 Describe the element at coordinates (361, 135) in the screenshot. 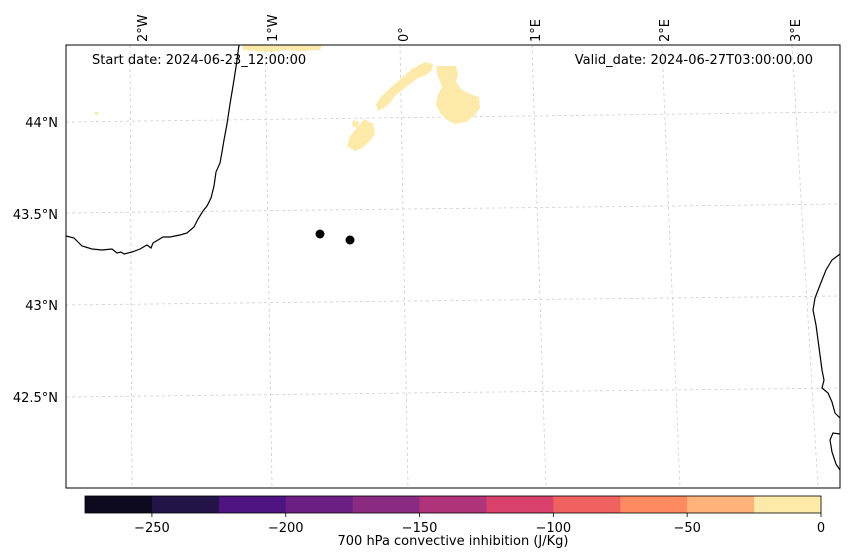

I see `field-patch-south` at that location.